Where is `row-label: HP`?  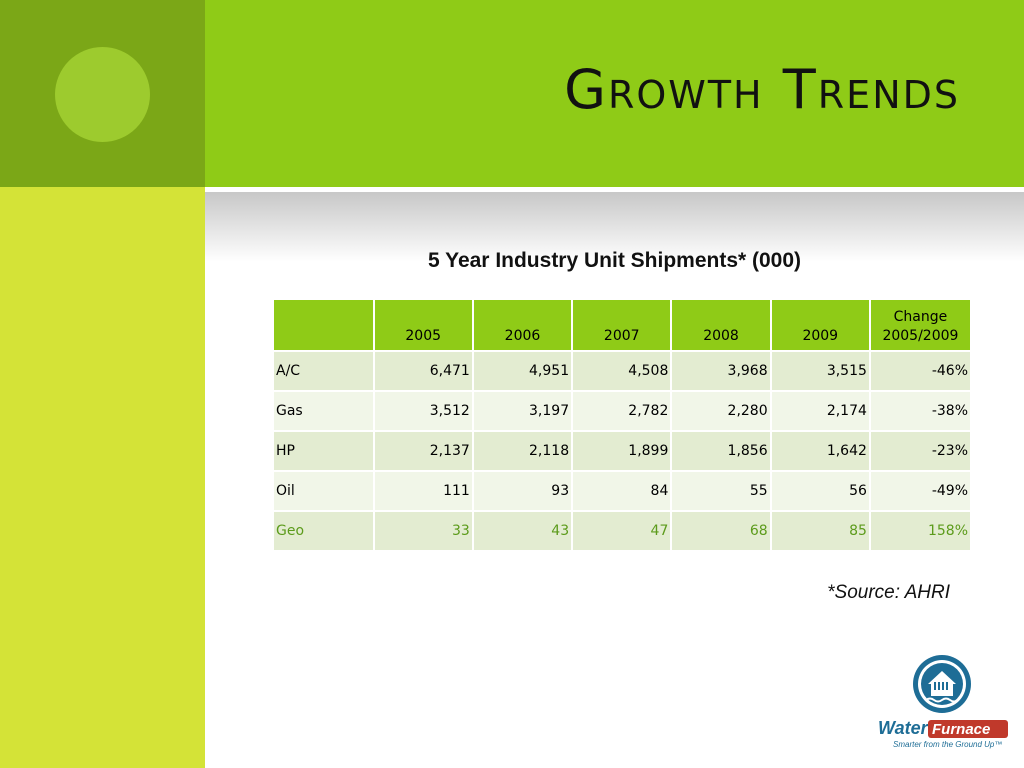 row-label: HP is located at coordinates (323, 451).